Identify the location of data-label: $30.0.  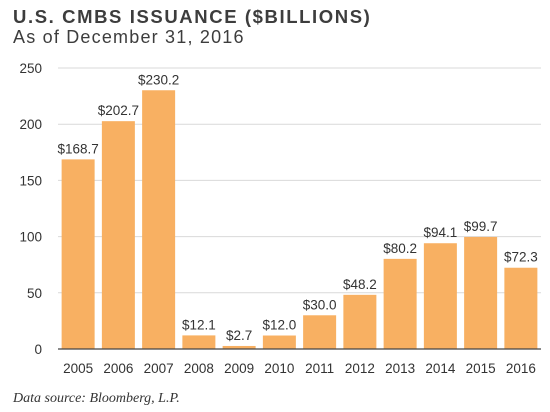
(320, 304).